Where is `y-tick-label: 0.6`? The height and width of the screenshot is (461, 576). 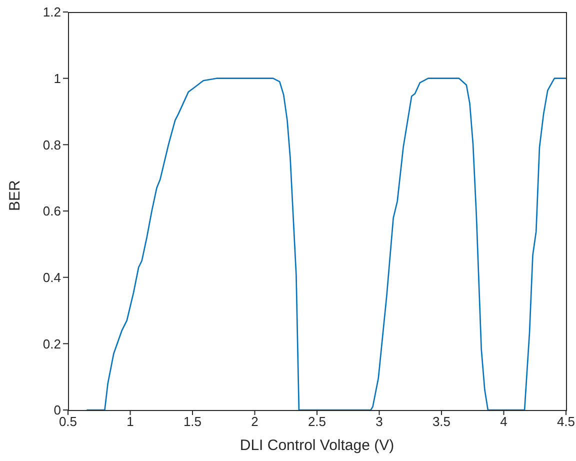 y-tick-label: 0.6 is located at coordinates (51, 211).